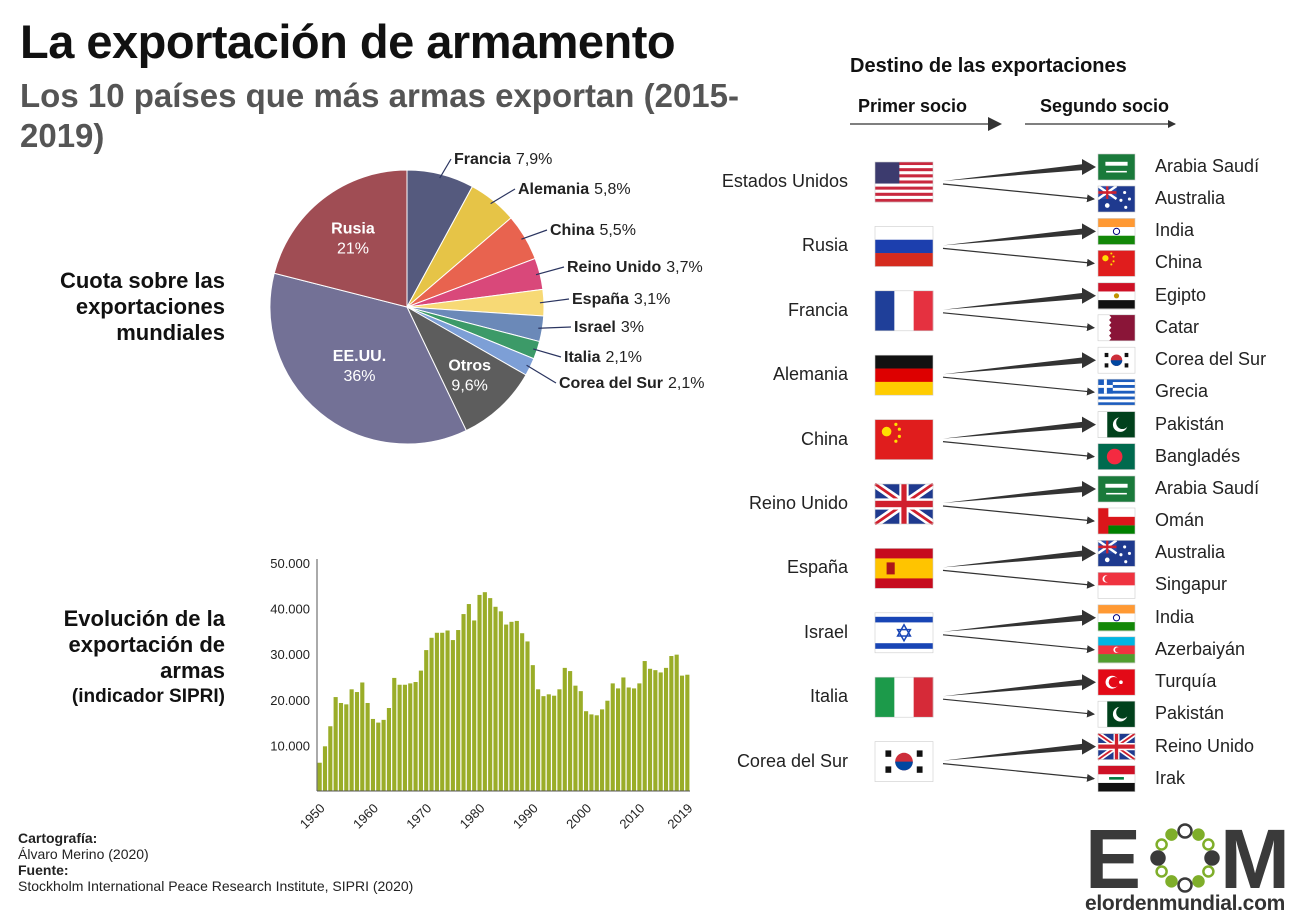 This screenshot has width=1300, height=919. I want to click on bar-1955, so click(346, 747).